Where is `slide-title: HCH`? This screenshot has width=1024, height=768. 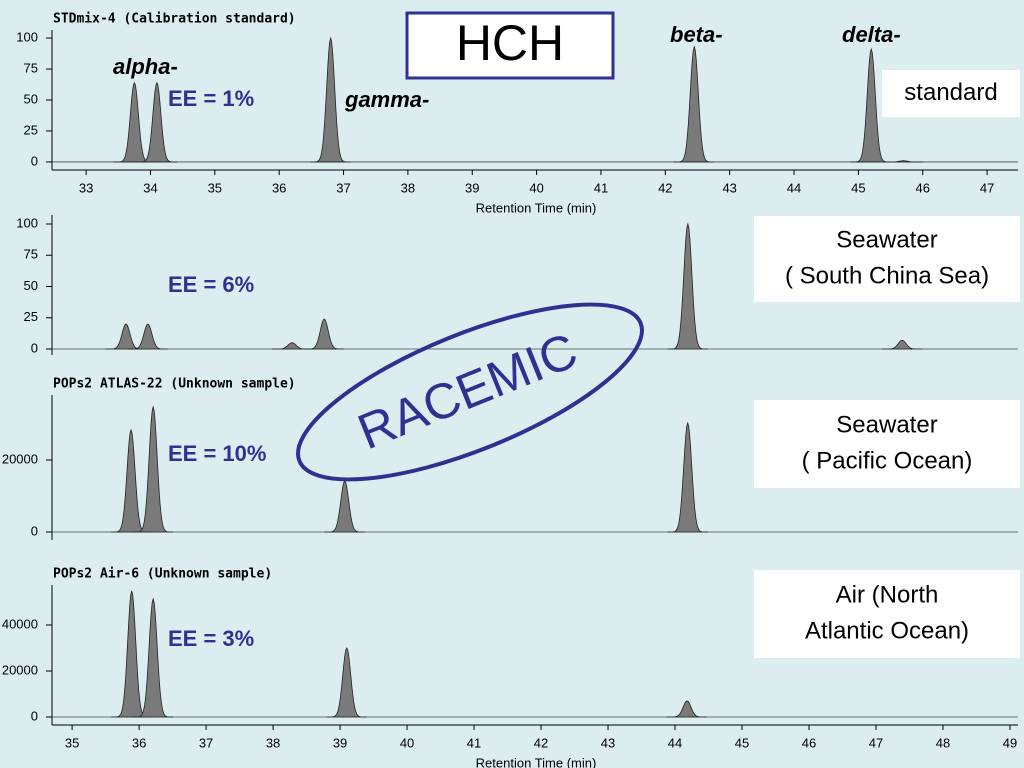
slide-title: HCH is located at coordinates (510, 43).